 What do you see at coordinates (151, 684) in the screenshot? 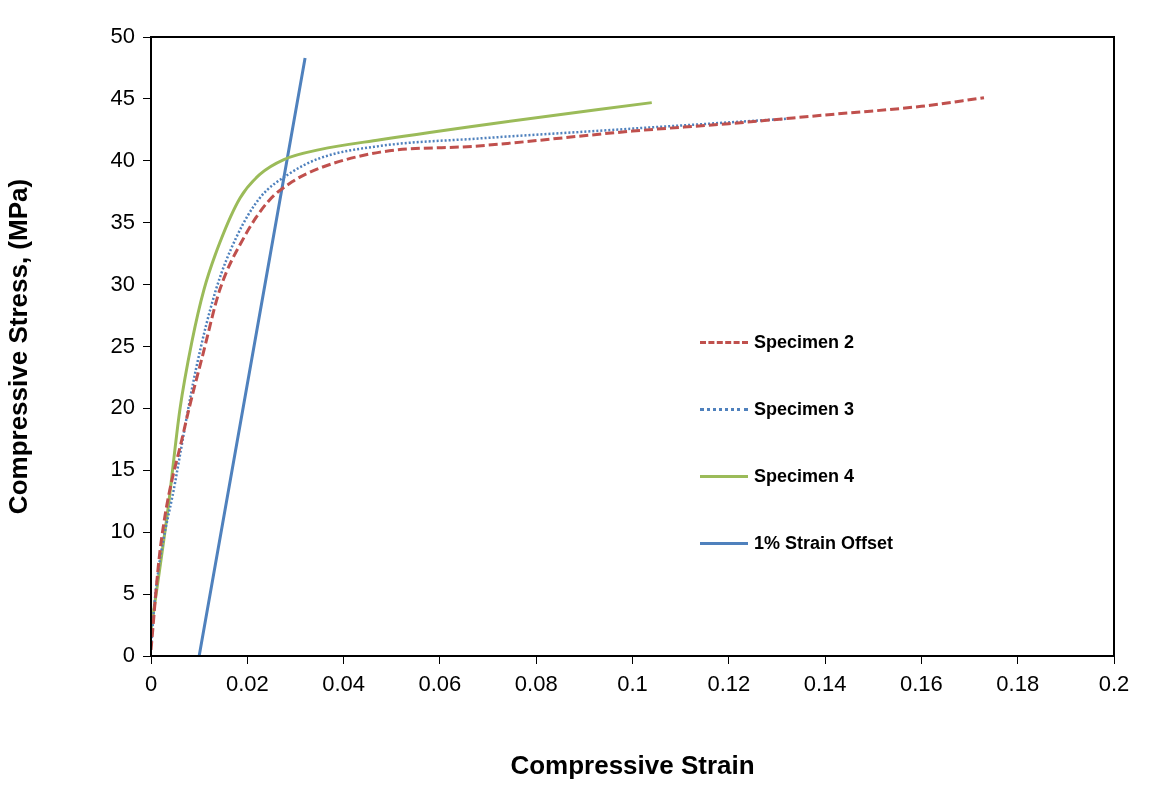
I see `x-tick-label: 0` at bounding box center [151, 684].